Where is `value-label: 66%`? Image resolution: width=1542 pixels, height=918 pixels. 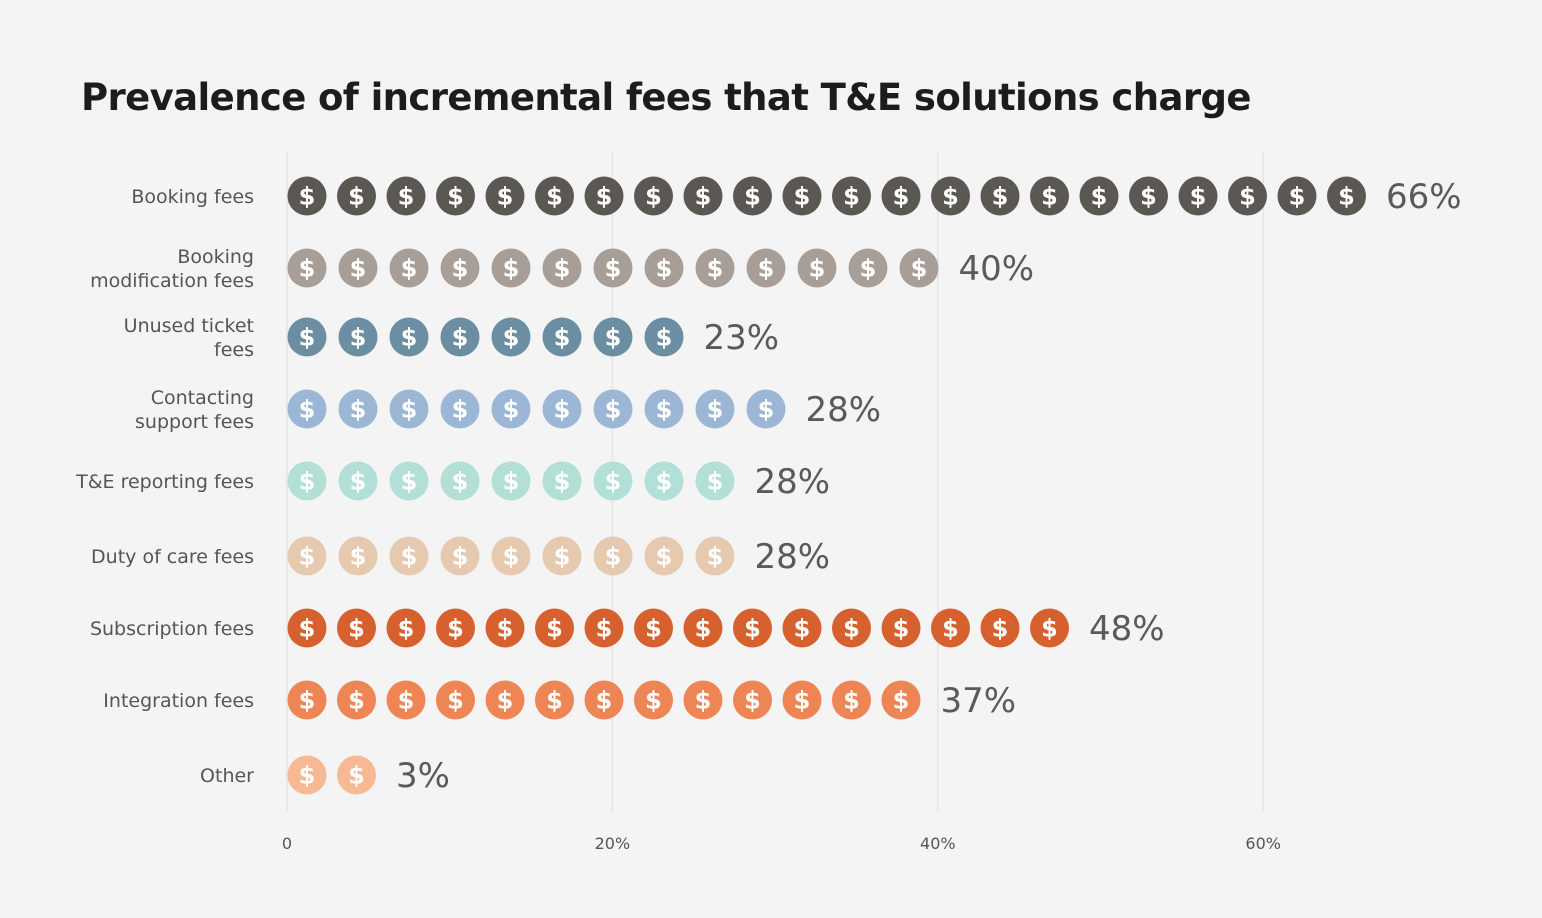 value-label: 66% is located at coordinates (1424, 197).